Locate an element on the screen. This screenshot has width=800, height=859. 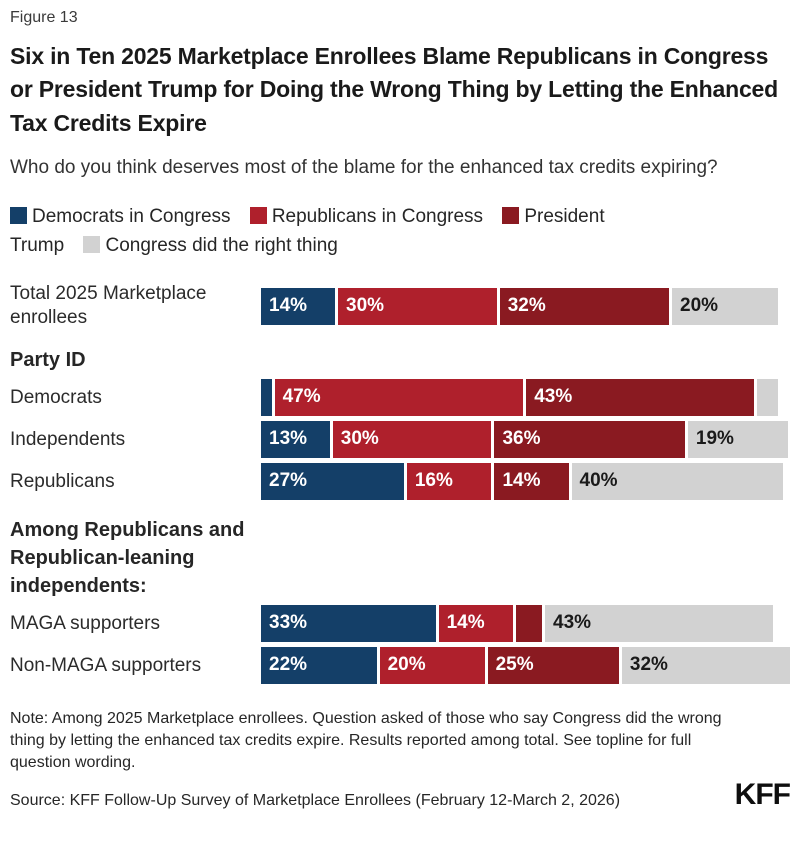
bar-value-label: 19% is located at coordinates (714, 439).